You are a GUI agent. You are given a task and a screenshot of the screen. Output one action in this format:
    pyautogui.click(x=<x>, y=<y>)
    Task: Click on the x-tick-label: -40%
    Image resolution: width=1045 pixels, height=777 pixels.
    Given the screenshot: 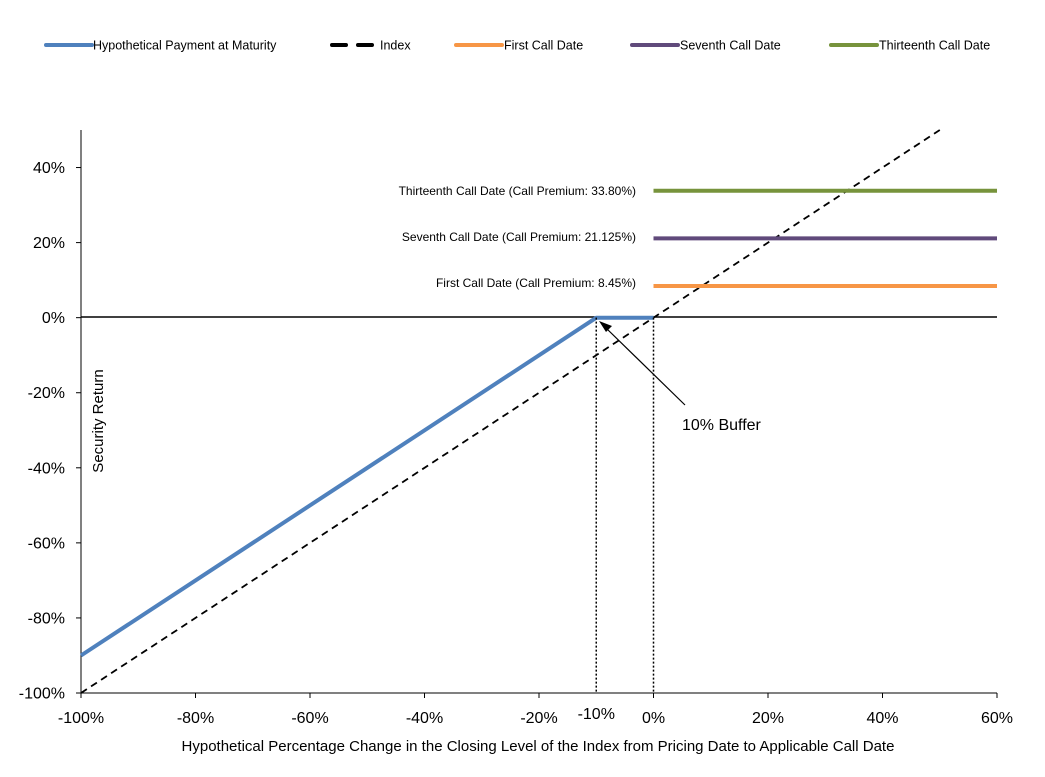 What is the action you would take?
    pyautogui.click(x=424, y=718)
    